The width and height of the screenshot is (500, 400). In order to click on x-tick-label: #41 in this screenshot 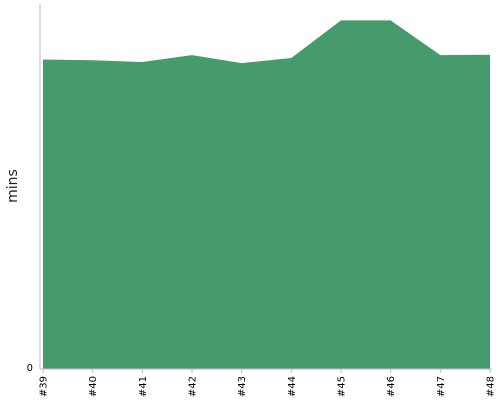, I will do `click(143, 386)`.